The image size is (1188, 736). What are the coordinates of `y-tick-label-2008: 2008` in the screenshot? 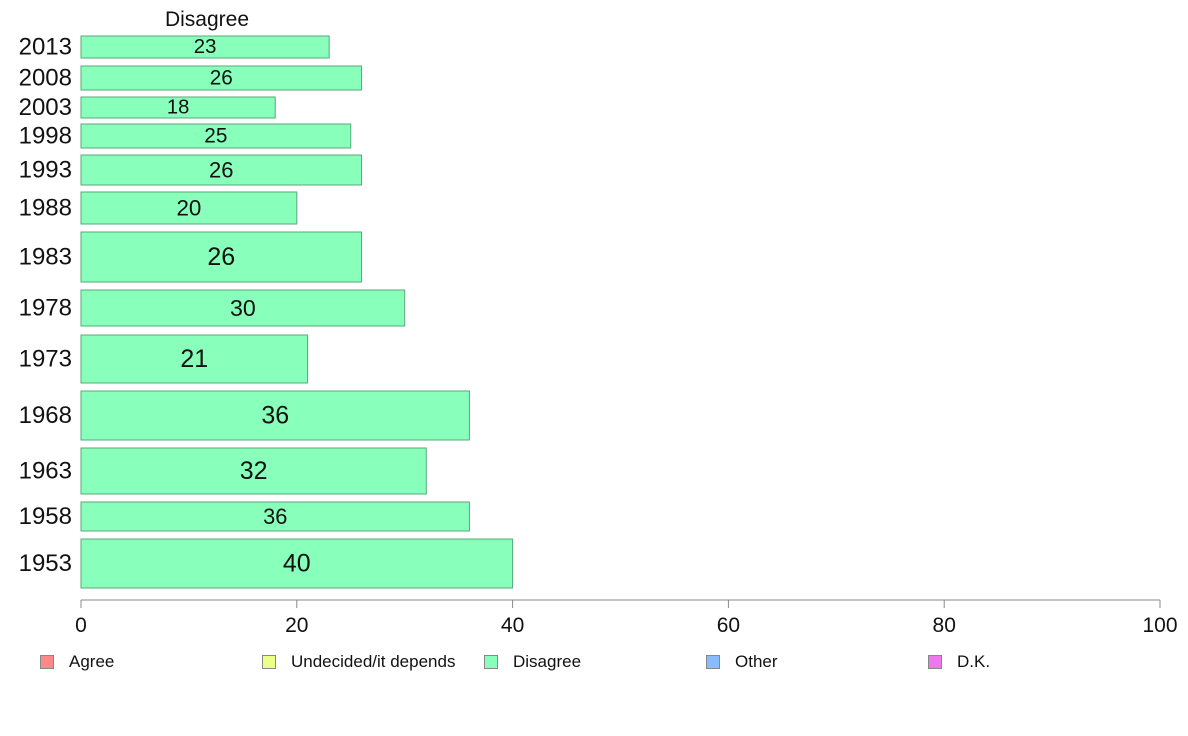 It's located at (45, 78).